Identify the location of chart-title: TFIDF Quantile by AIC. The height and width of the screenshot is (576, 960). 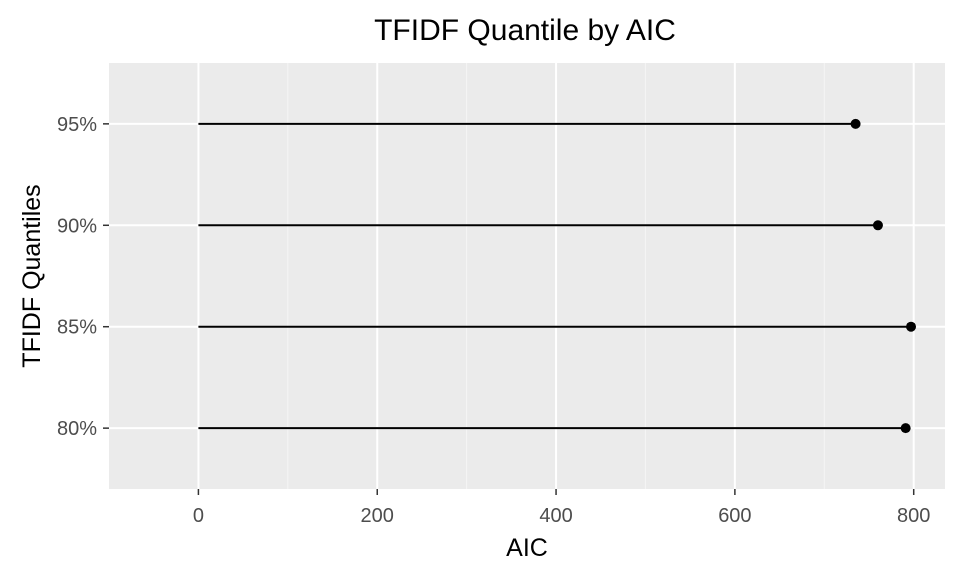
(525, 30).